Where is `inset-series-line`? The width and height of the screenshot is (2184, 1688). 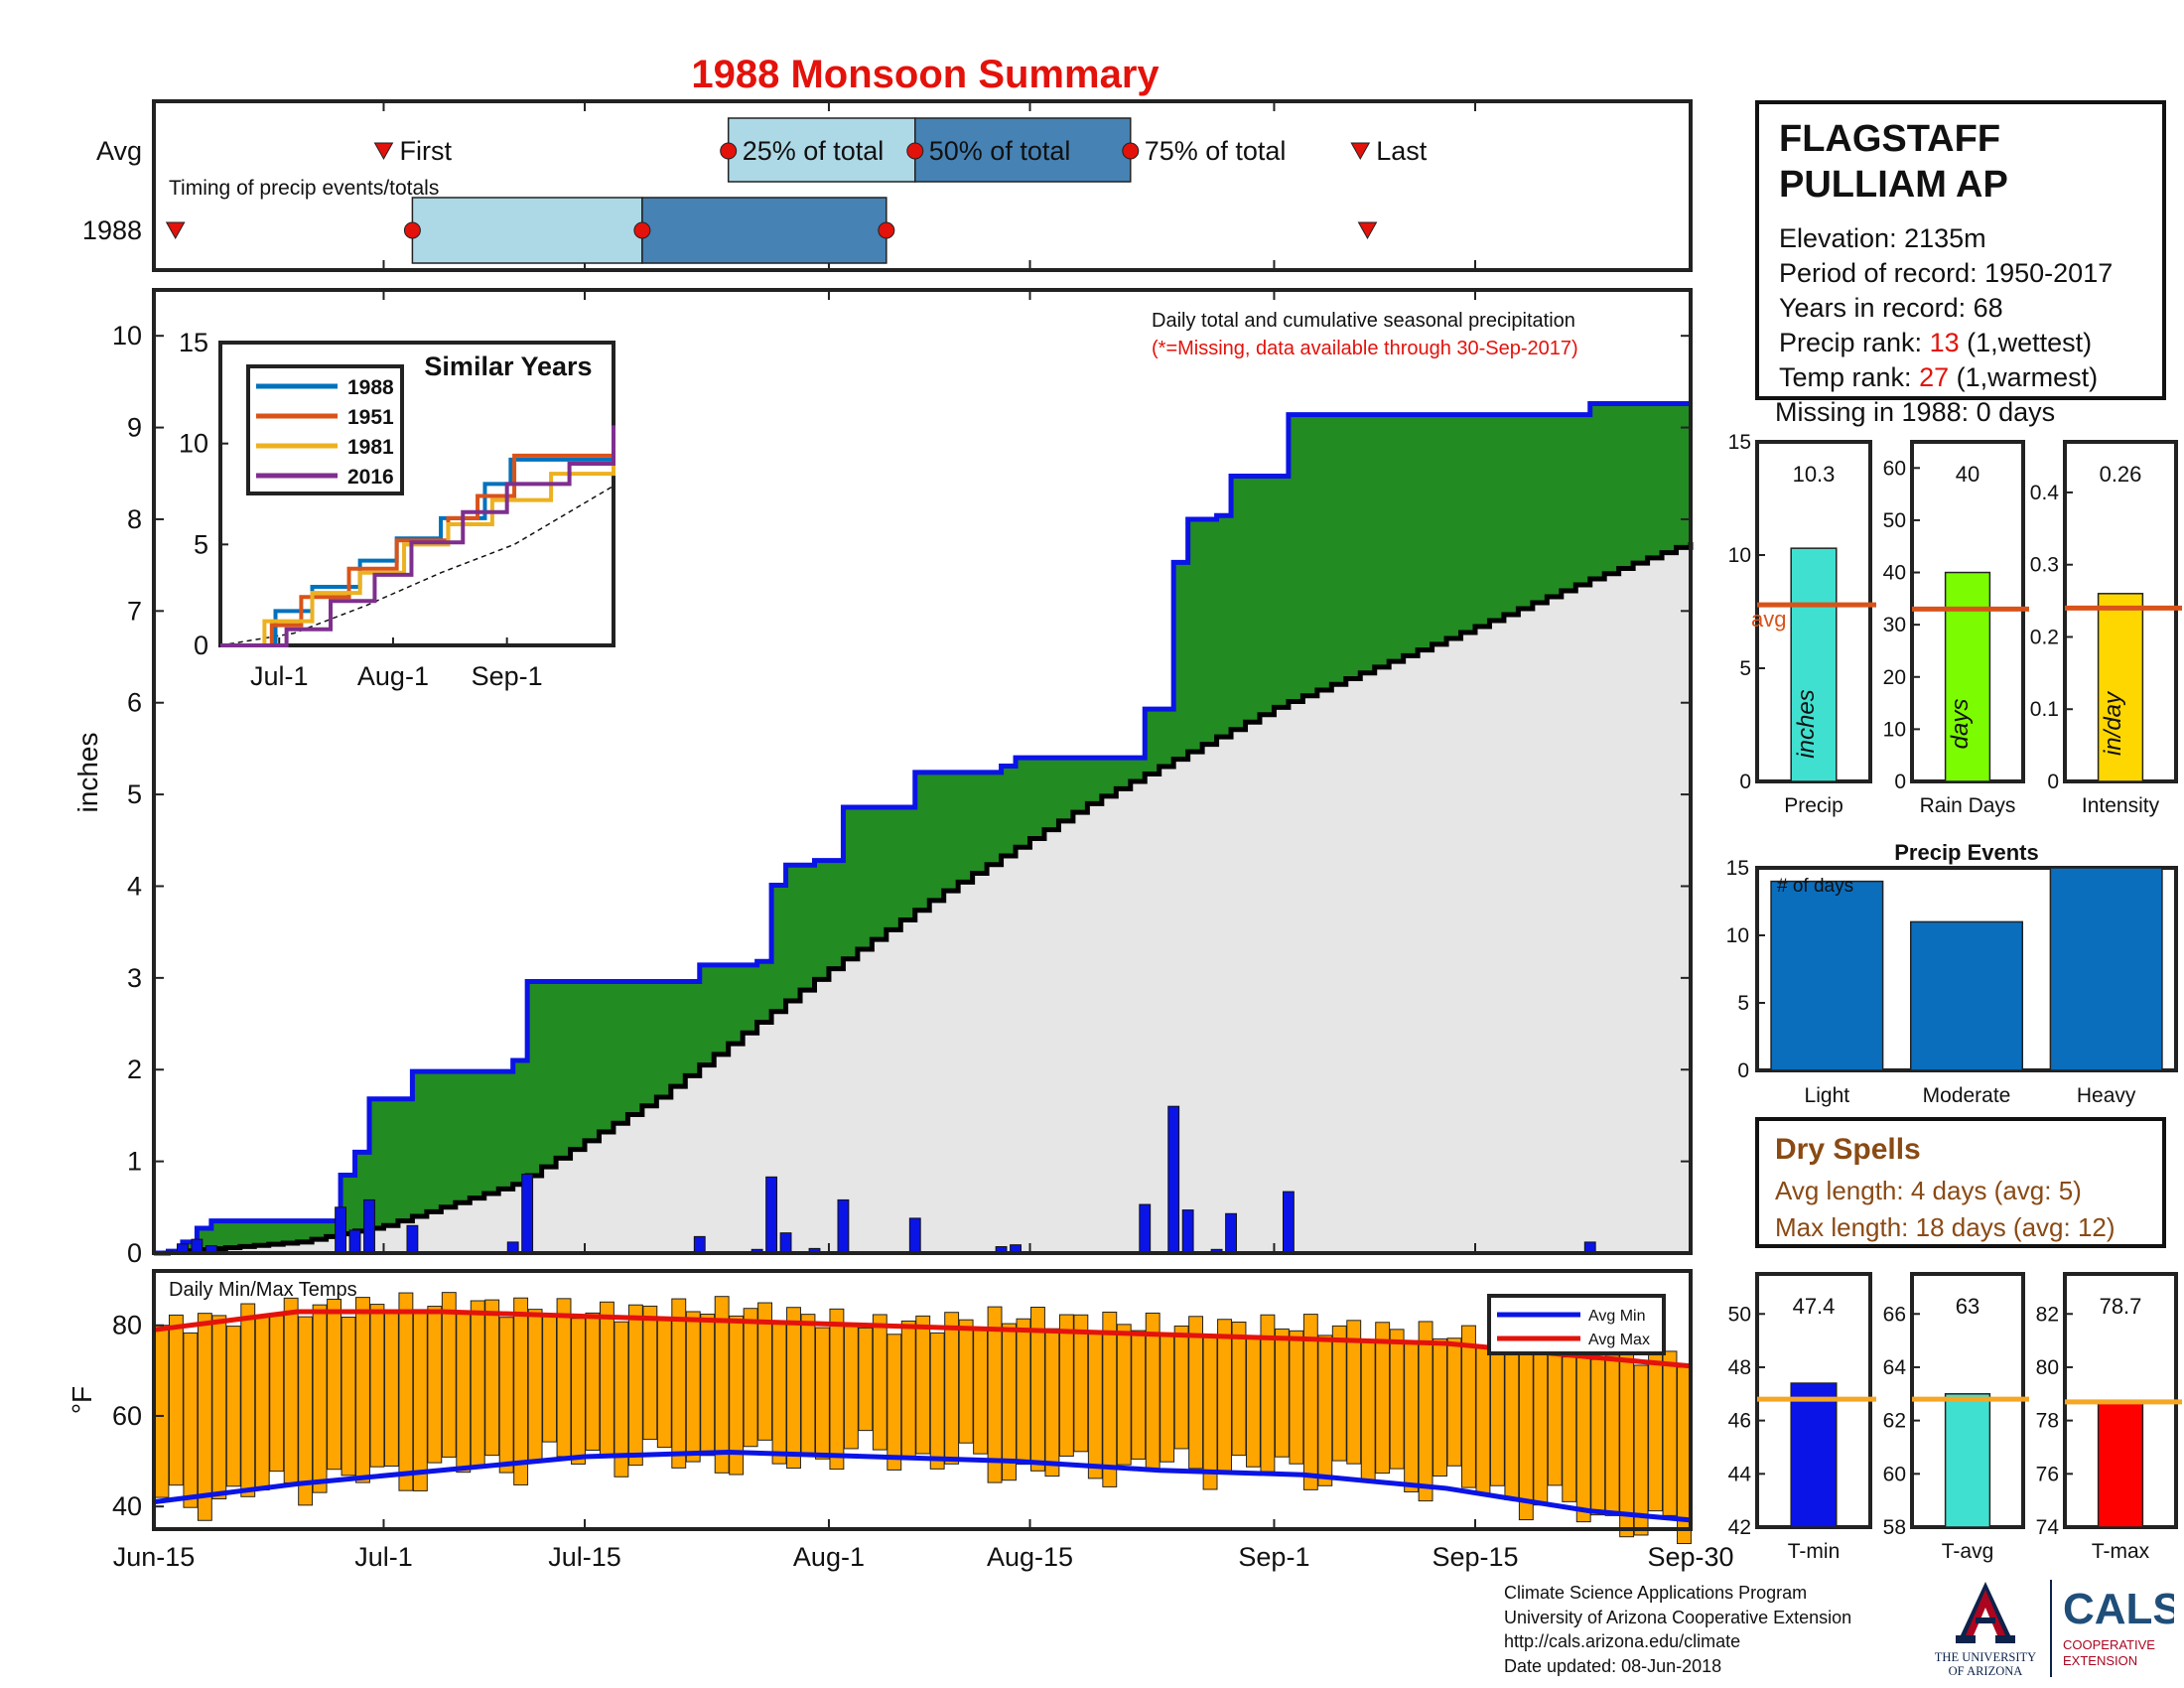
inset-series-line is located at coordinates (417, 553).